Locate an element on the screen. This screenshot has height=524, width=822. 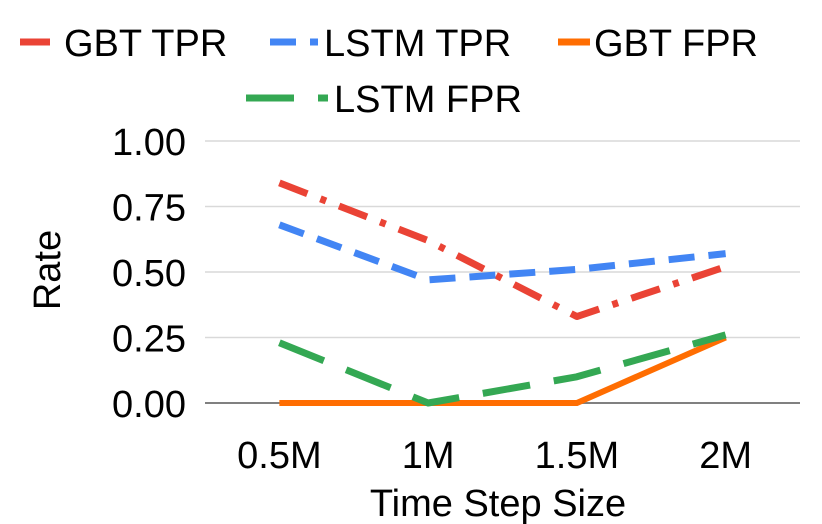
series-line-gbt-fpr is located at coordinates (503, 370).